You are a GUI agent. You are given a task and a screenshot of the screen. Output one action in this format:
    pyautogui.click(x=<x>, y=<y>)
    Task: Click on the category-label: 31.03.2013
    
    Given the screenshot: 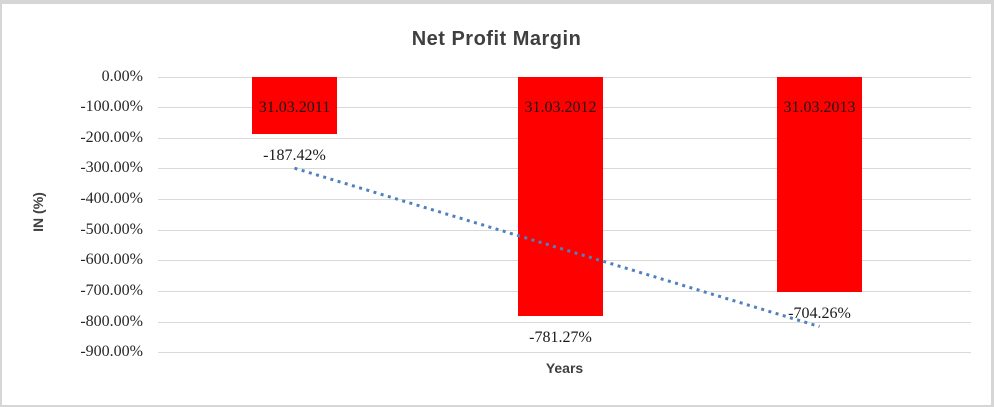 What is the action you would take?
    pyautogui.click(x=819, y=107)
    